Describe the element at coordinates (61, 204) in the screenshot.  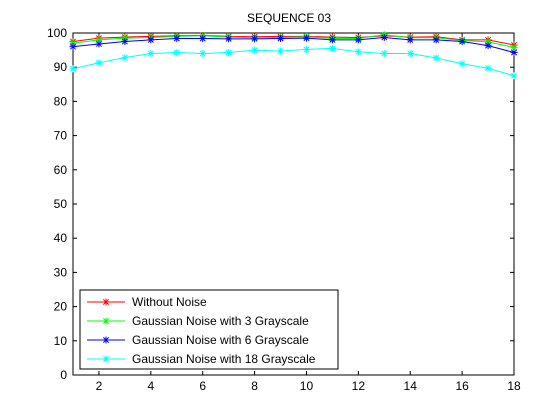
I see `y-tick-label: 50` at that location.